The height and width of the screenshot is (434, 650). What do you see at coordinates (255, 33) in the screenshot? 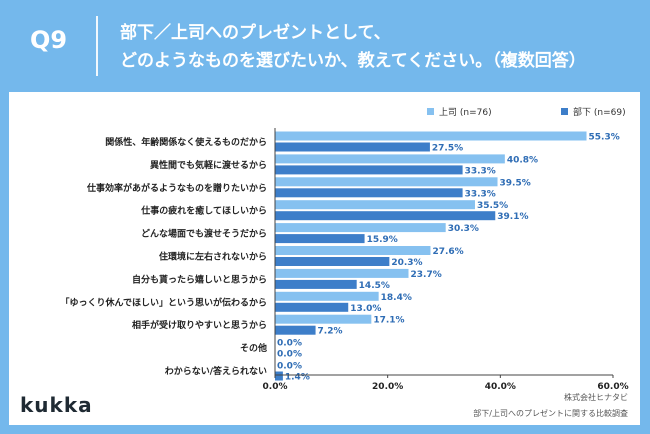
I see `question-title-line-1: 部下／上司へのプレゼントとして、` at bounding box center [255, 33].